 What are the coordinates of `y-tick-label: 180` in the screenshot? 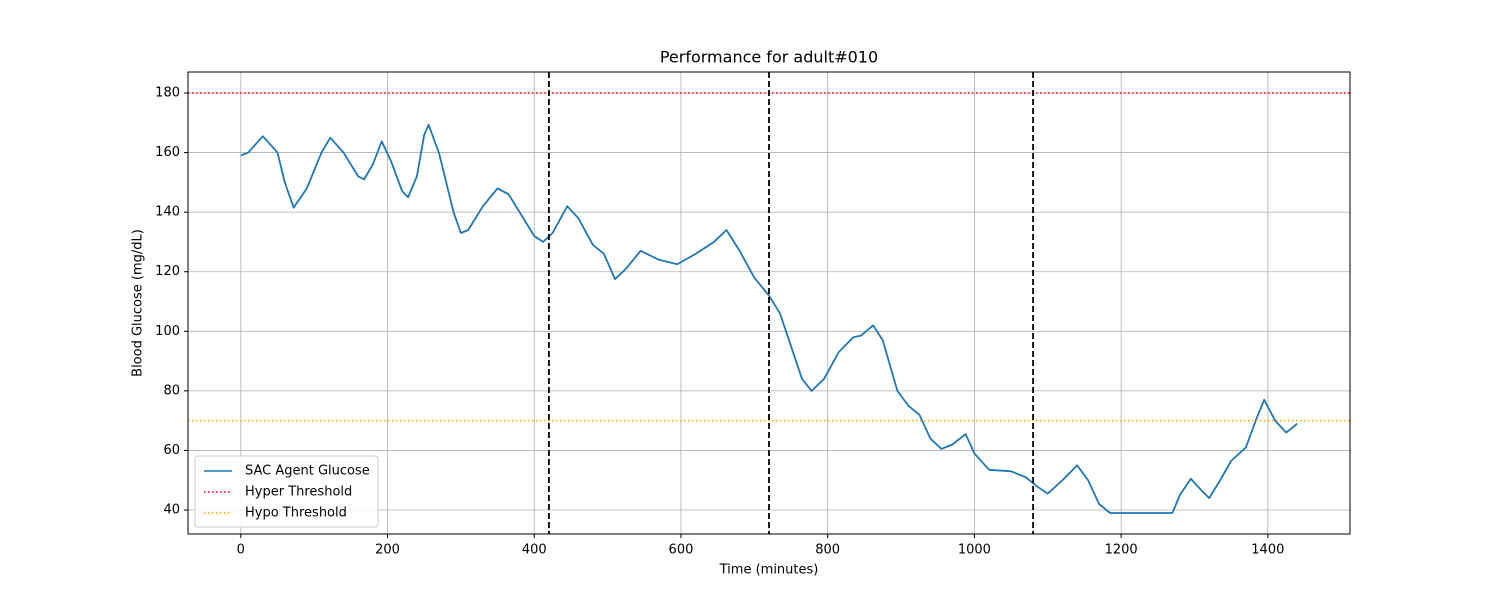 It's located at (167, 93).